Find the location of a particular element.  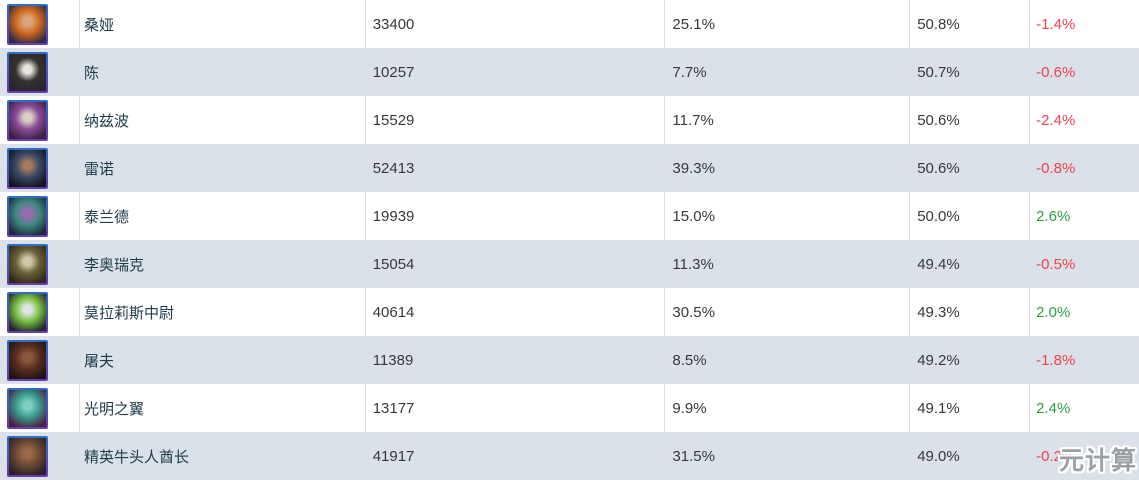

win-rate-change-cell: 2.4% is located at coordinates (1053, 408).